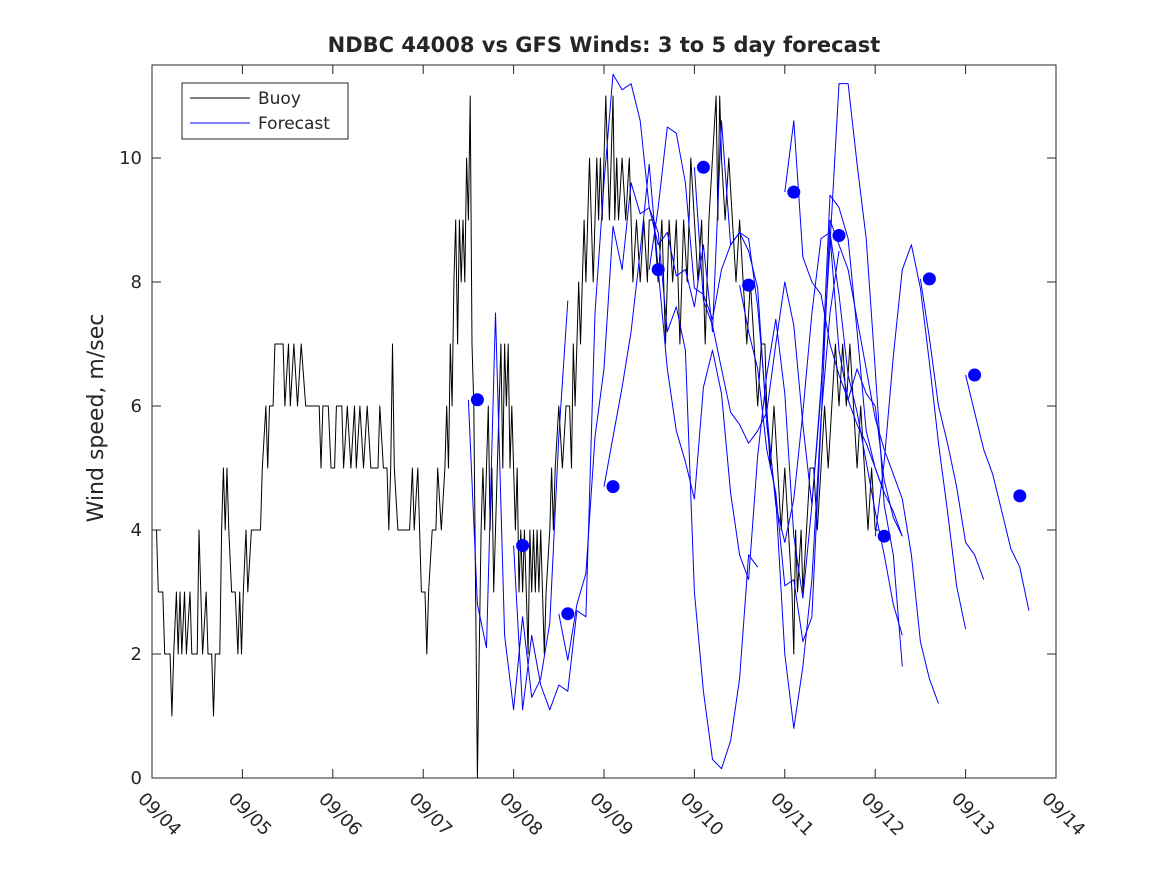  Describe the element at coordinates (136, 654) in the screenshot. I see `y-tick-label: 2` at that location.